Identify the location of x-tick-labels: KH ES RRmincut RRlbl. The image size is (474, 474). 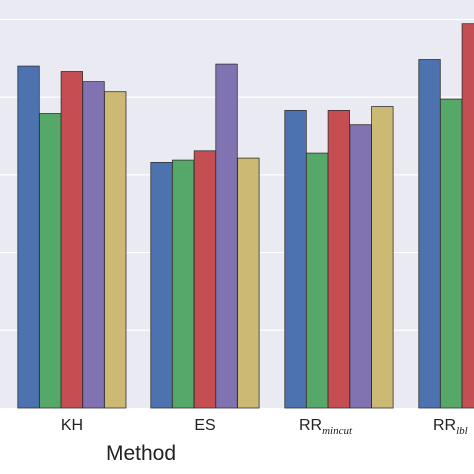
(264, 427).